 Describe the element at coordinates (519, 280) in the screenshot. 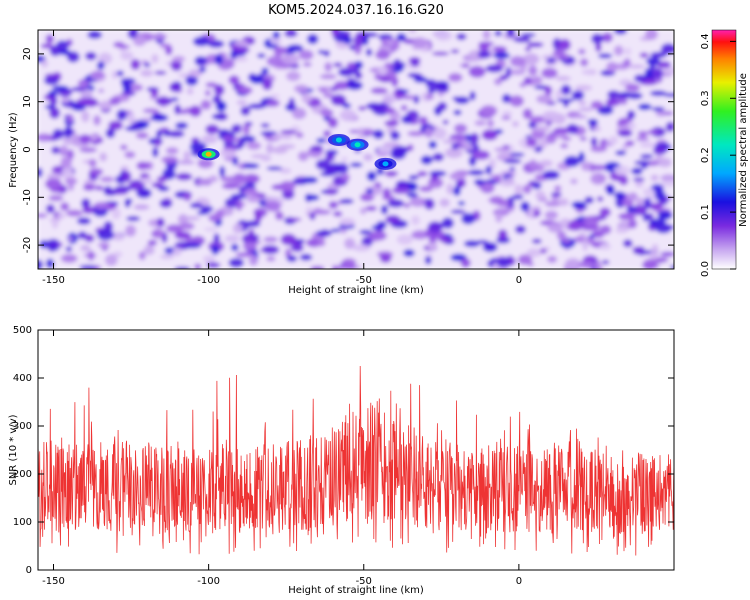

I see `x-tick-label: 0` at that location.